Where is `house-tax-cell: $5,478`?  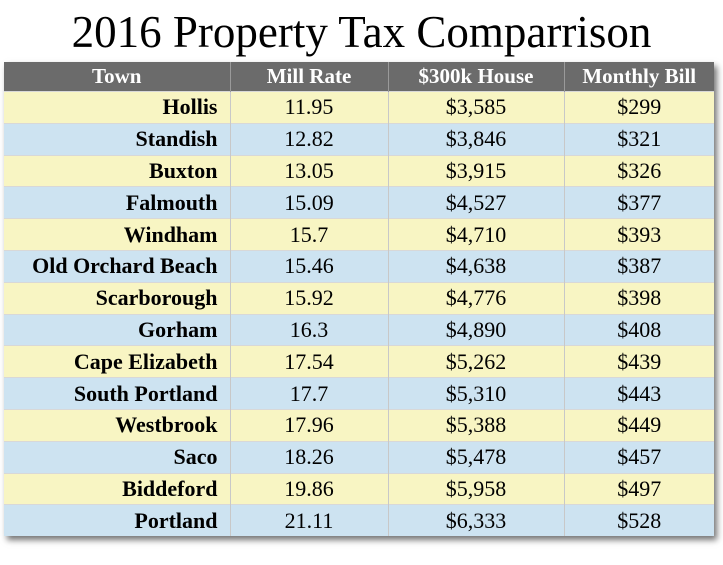
house-tax-cell: $5,478 is located at coordinates (476, 457).